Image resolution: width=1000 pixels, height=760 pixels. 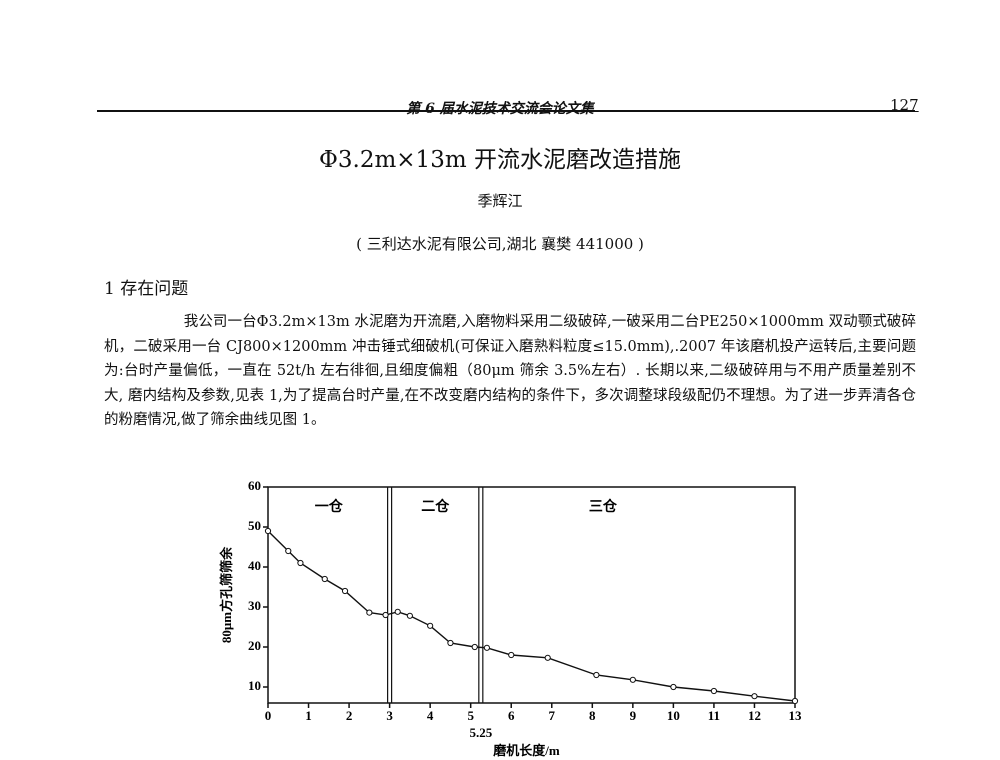 What do you see at coordinates (633, 715) in the screenshot?
I see `x-tick-label: 9` at bounding box center [633, 715].